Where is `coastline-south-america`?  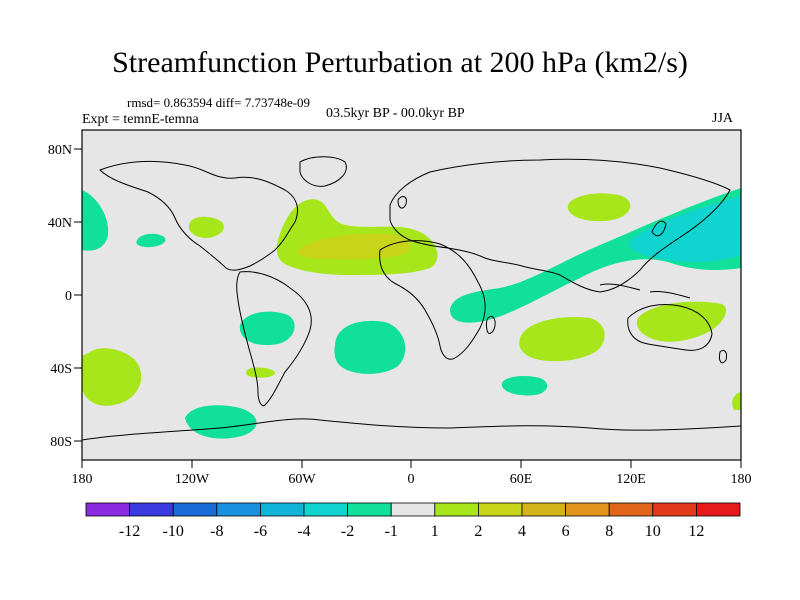
coastline-south-america is located at coordinates (274, 339).